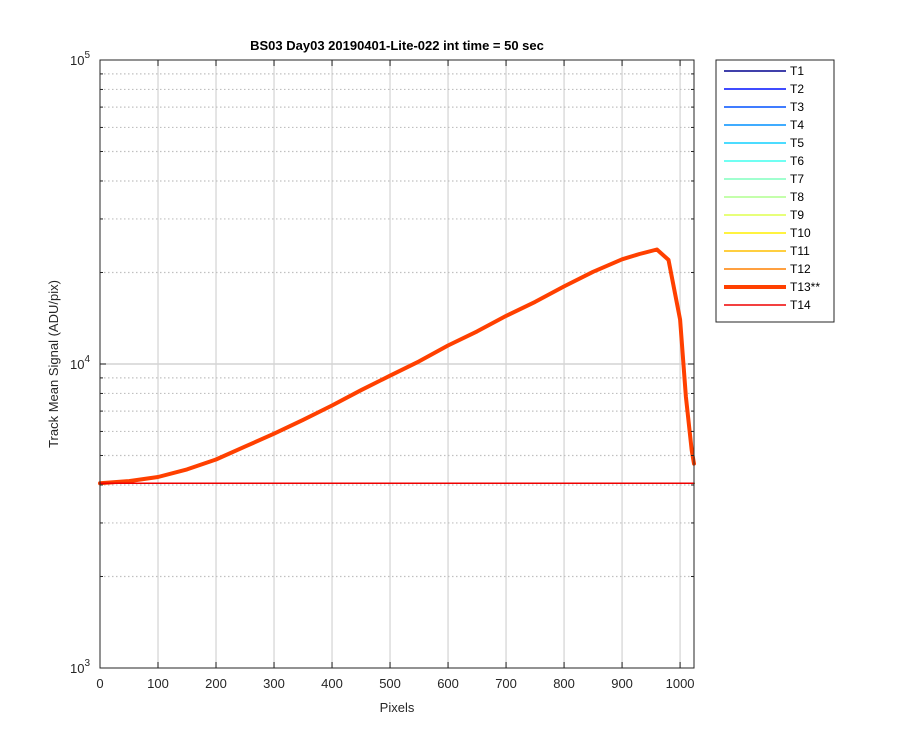 This screenshot has height=750, width=900. Describe the element at coordinates (805, 287) in the screenshot. I see `legend-label: T13**` at that location.